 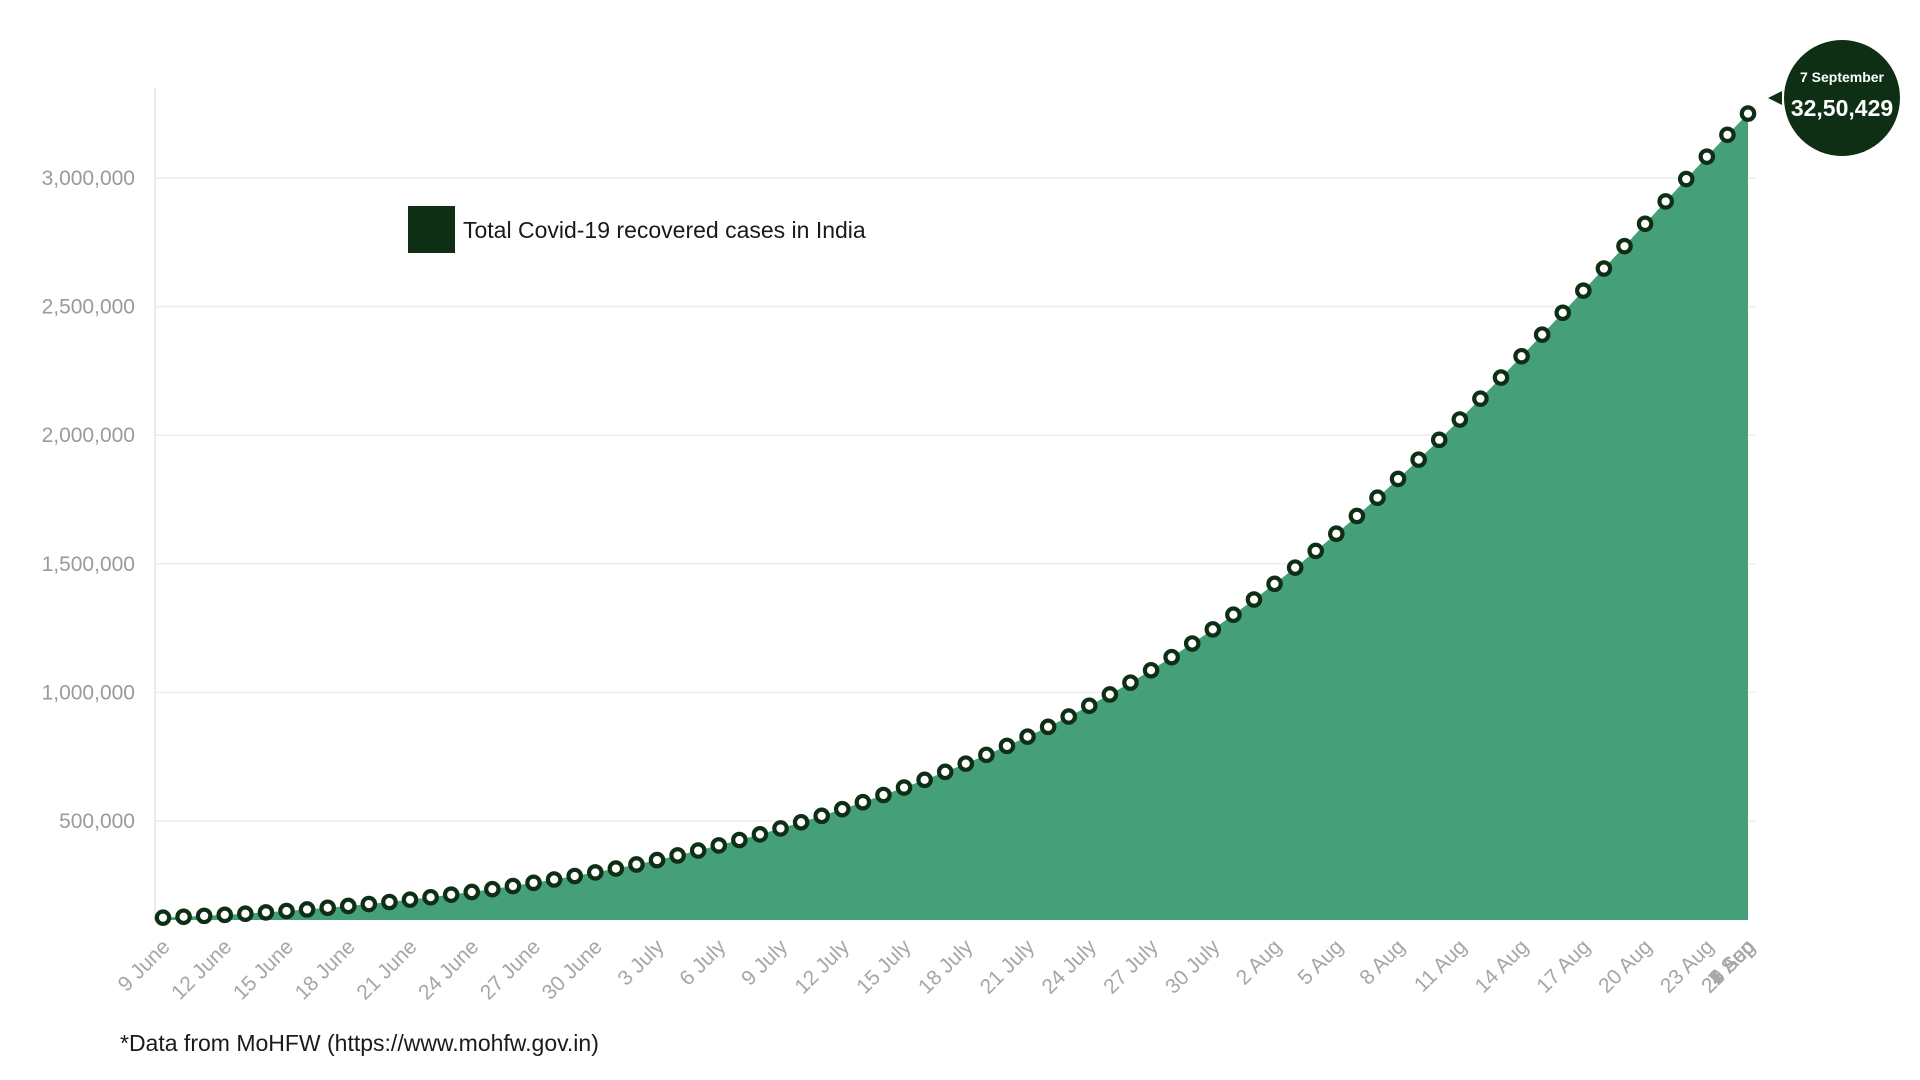 I want to click on callout-bubble, so click(x=1842, y=98).